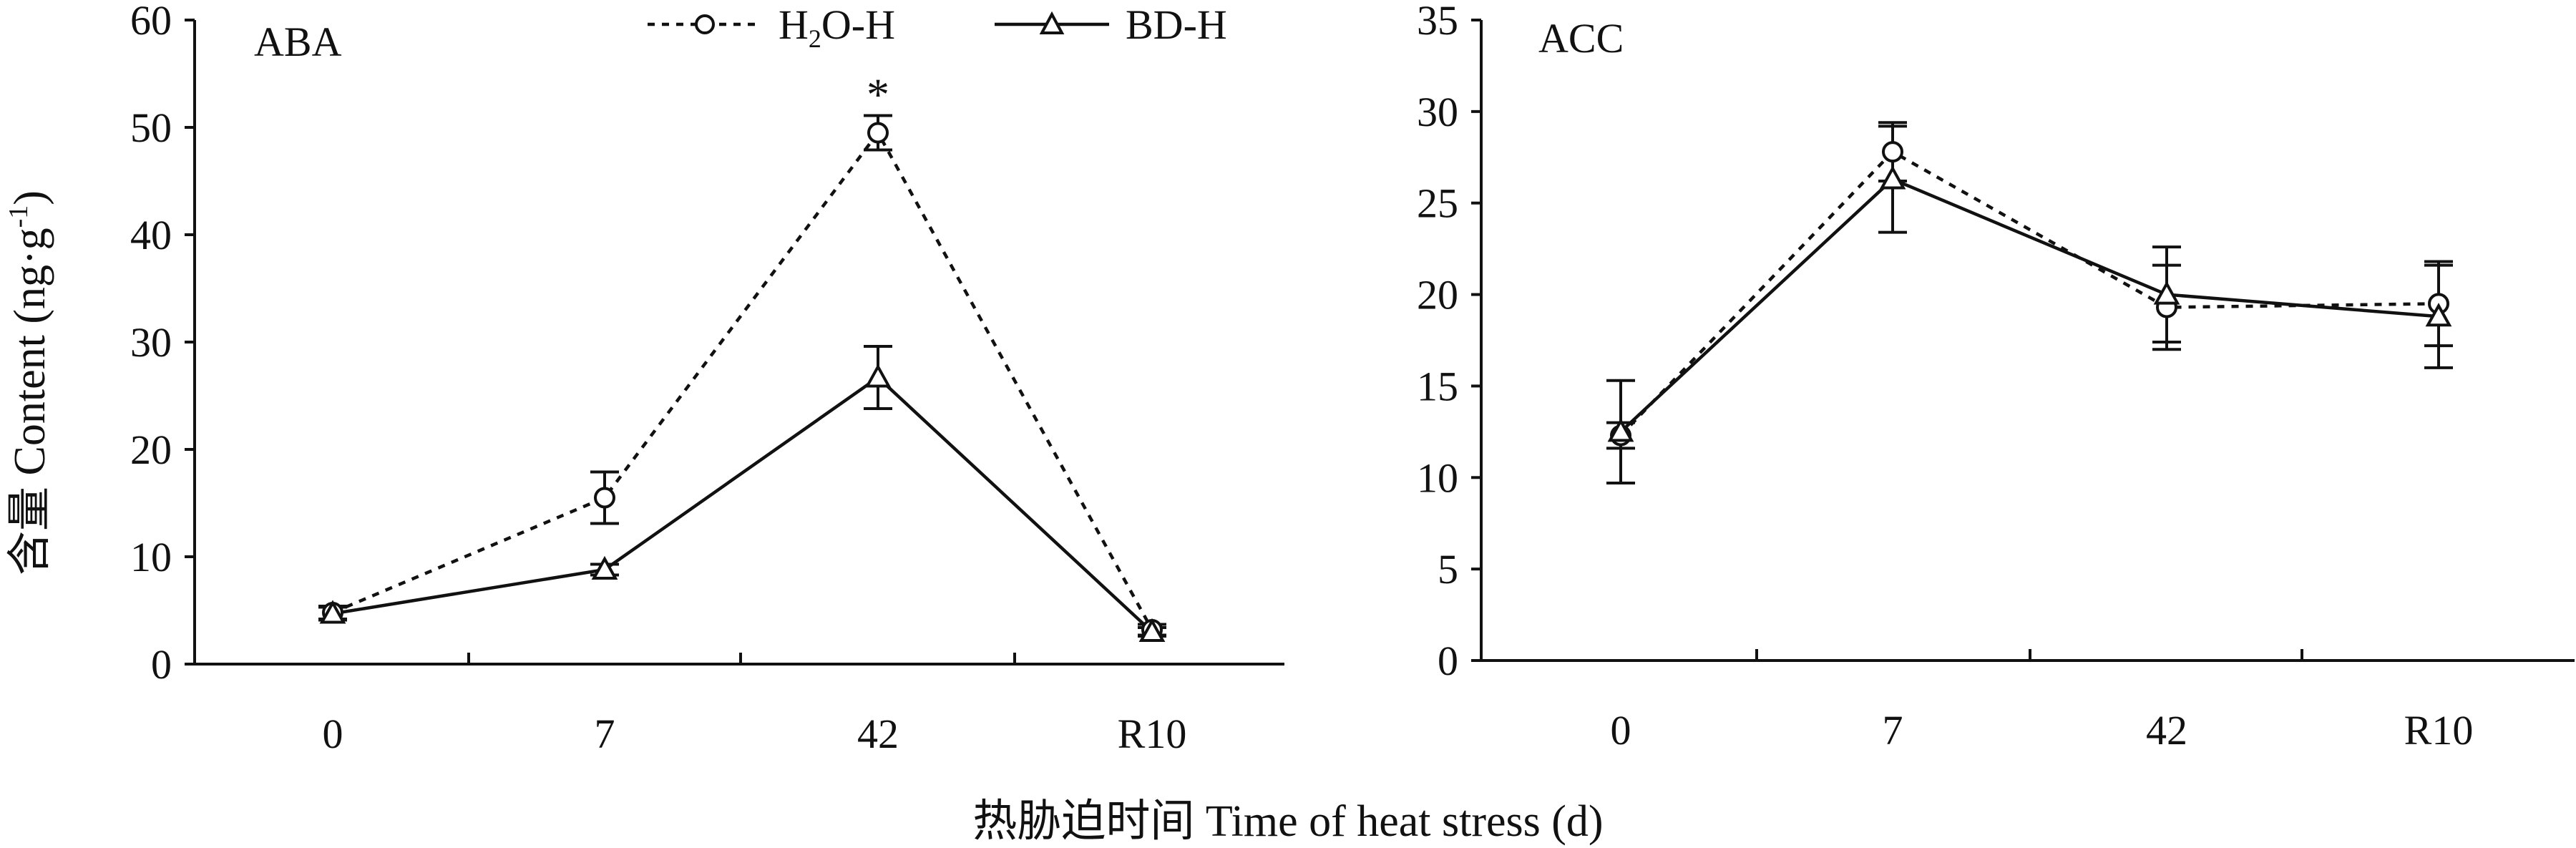  I want to click on aba-y-tick-label: 40, so click(151, 235).